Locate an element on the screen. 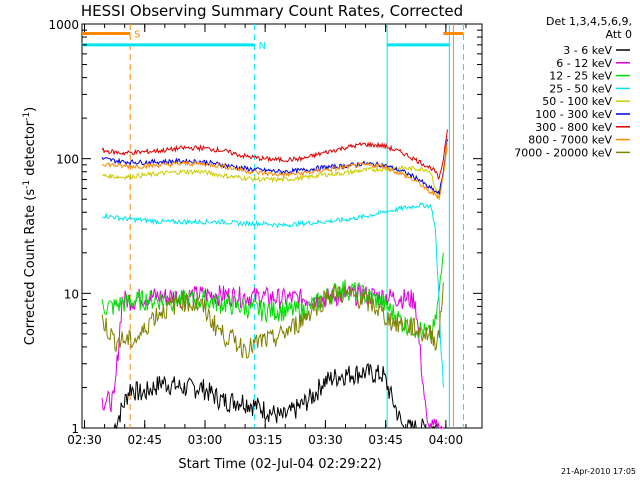  legend-label-4: 50 - 100 keV is located at coordinates (577, 101).